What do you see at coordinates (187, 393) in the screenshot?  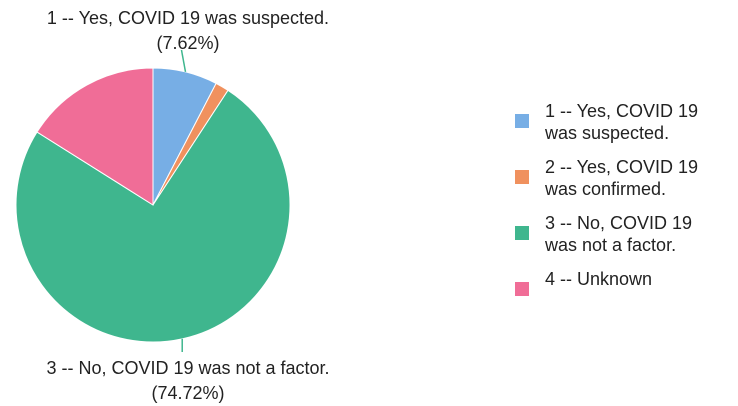 I see `slice-value-label: (74.72%)` at bounding box center [187, 393].